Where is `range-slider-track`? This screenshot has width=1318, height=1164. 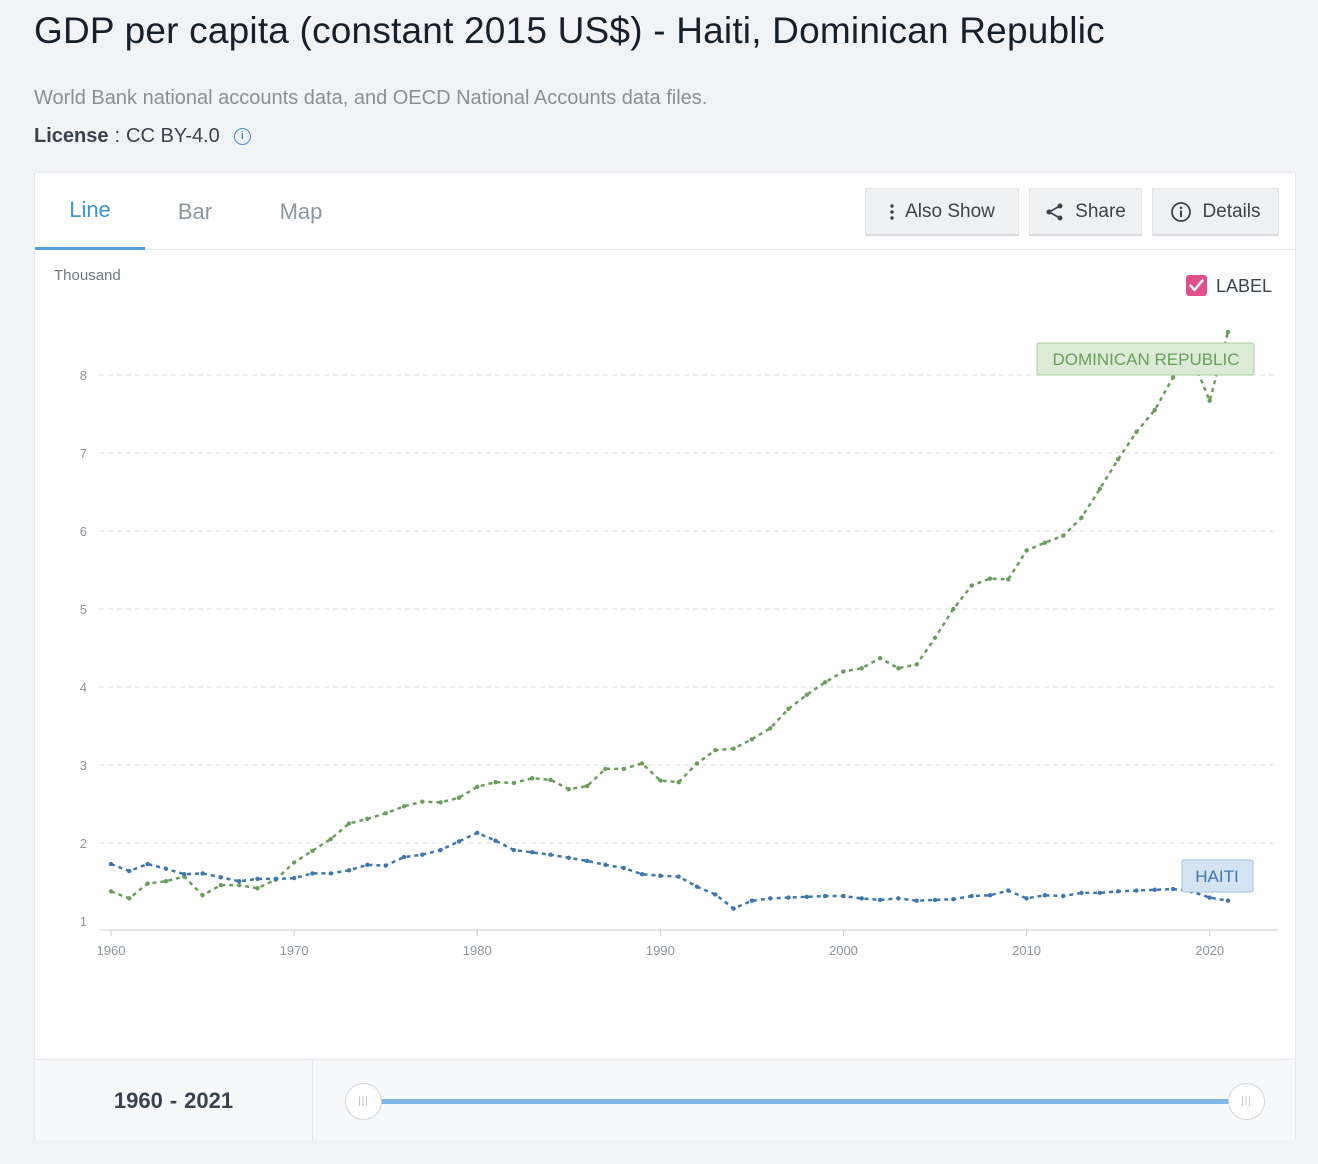 range-slider-track is located at coordinates (803, 1101).